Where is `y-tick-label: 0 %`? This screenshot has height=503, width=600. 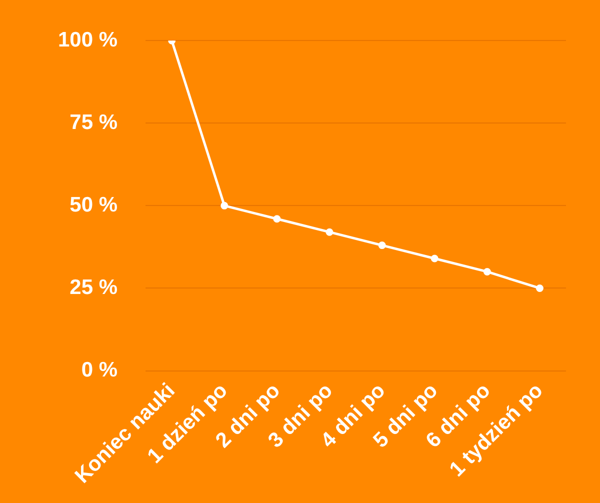
y-tick-label: 0 % is located at coordinates (99, 370).